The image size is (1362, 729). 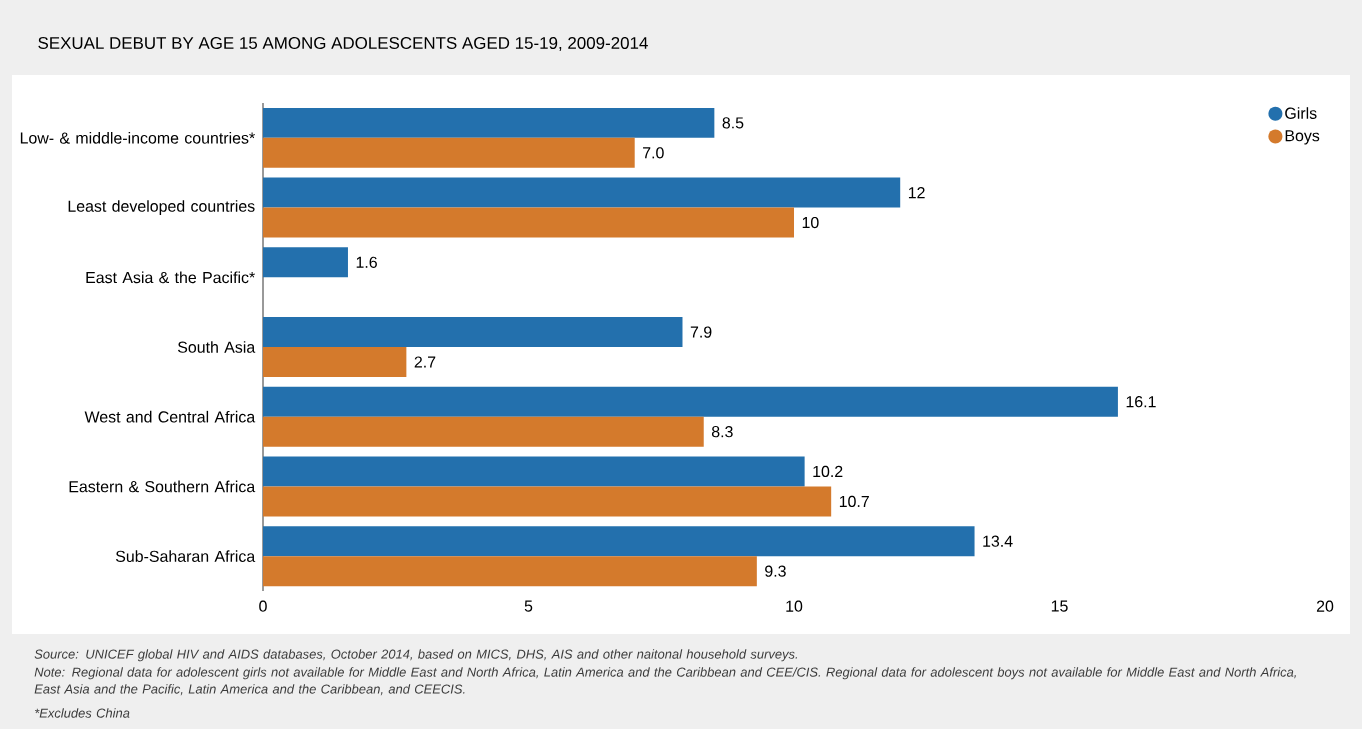 I want to click on x-tick-label: 5, so click(x=528, y=606).